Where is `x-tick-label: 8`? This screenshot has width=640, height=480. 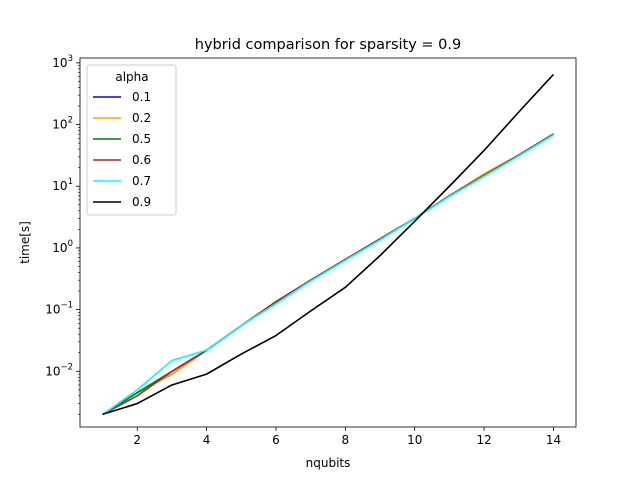
x-tick-label: 8 is located at coordinates (346, 440).